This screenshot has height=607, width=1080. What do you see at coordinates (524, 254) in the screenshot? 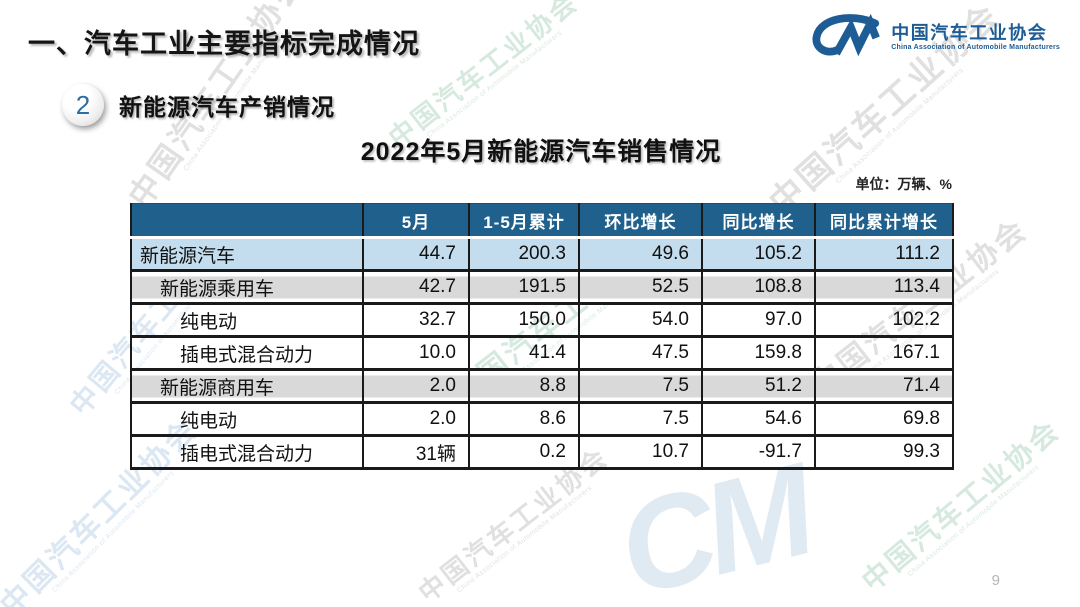
I see `cell: 200.3` at bounding box center [524, 254].